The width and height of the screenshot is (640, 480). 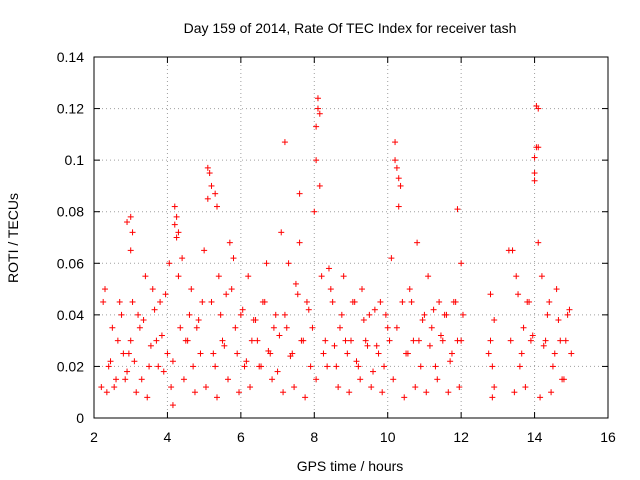 What do you see at coordinates (70, 57) in the screenshot?
I see `y-tick-label: 0.14` at bounding box center [70, 57].